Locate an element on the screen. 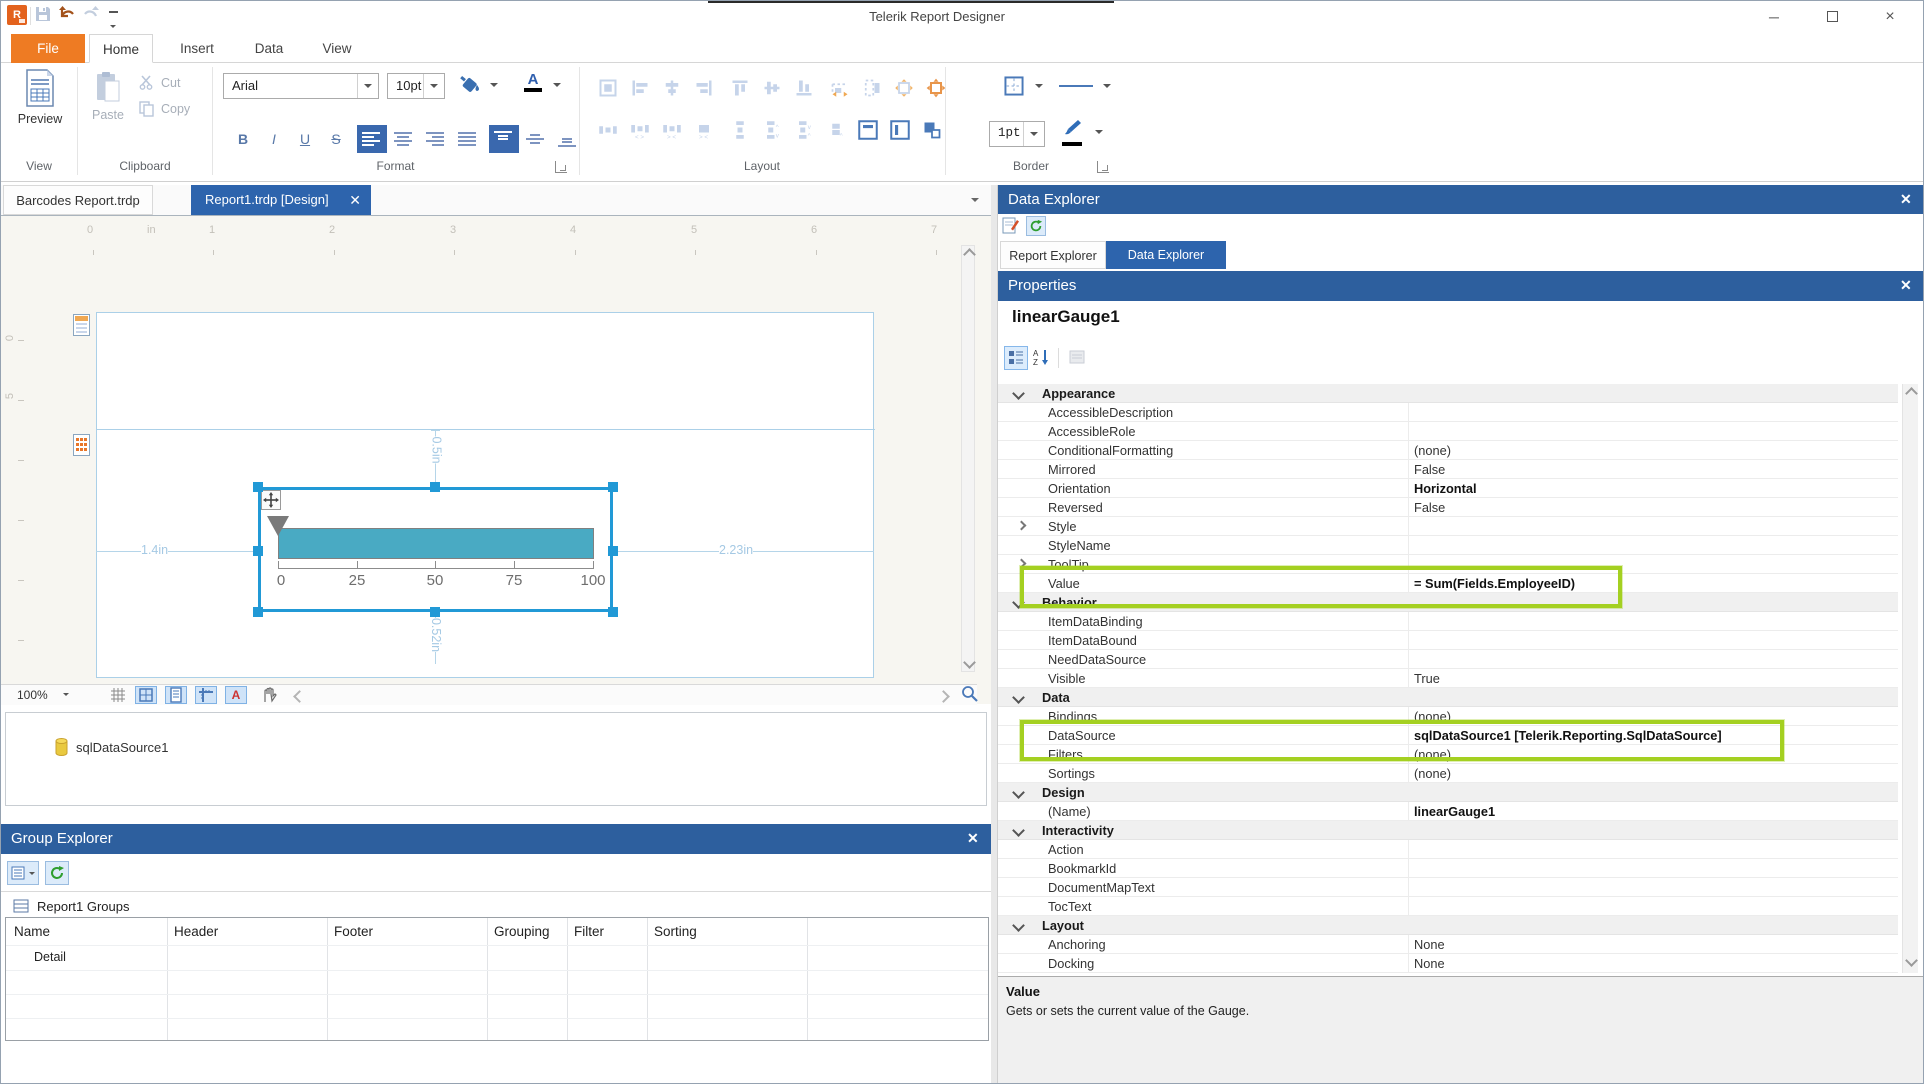  layout-align-top-icon is located at coordinates (740, 88).